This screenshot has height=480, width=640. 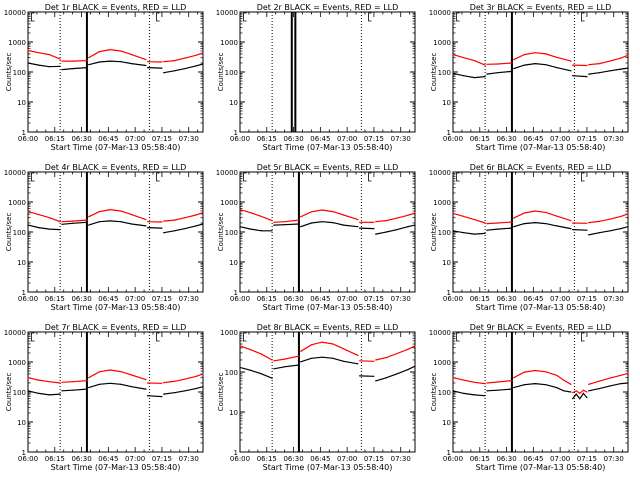 I want to click on y-axis-label: Counts/sec, so click(x=9, y=232).